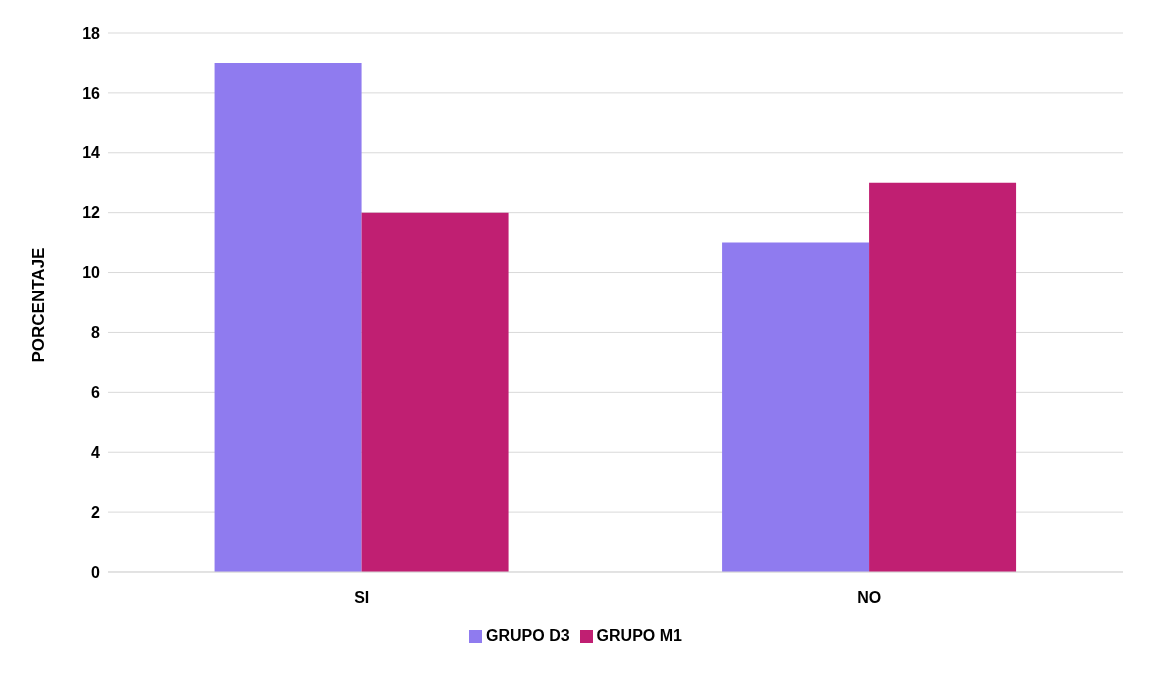 The image size is (1151, 673). Describe the element at coordinates (91, 213) in the screenshot. I see `y-tick-label: 12` at that location.